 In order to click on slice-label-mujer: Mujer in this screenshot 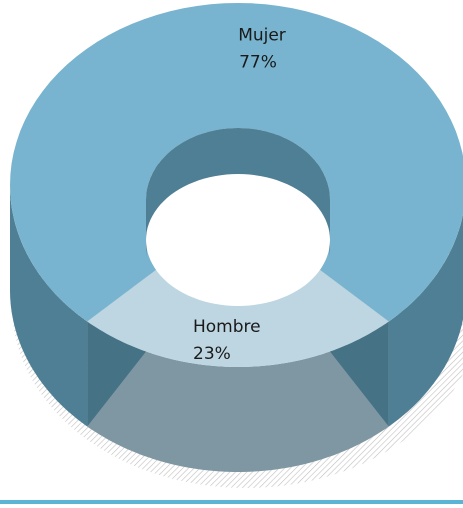, I will do `click(262, 36)`.